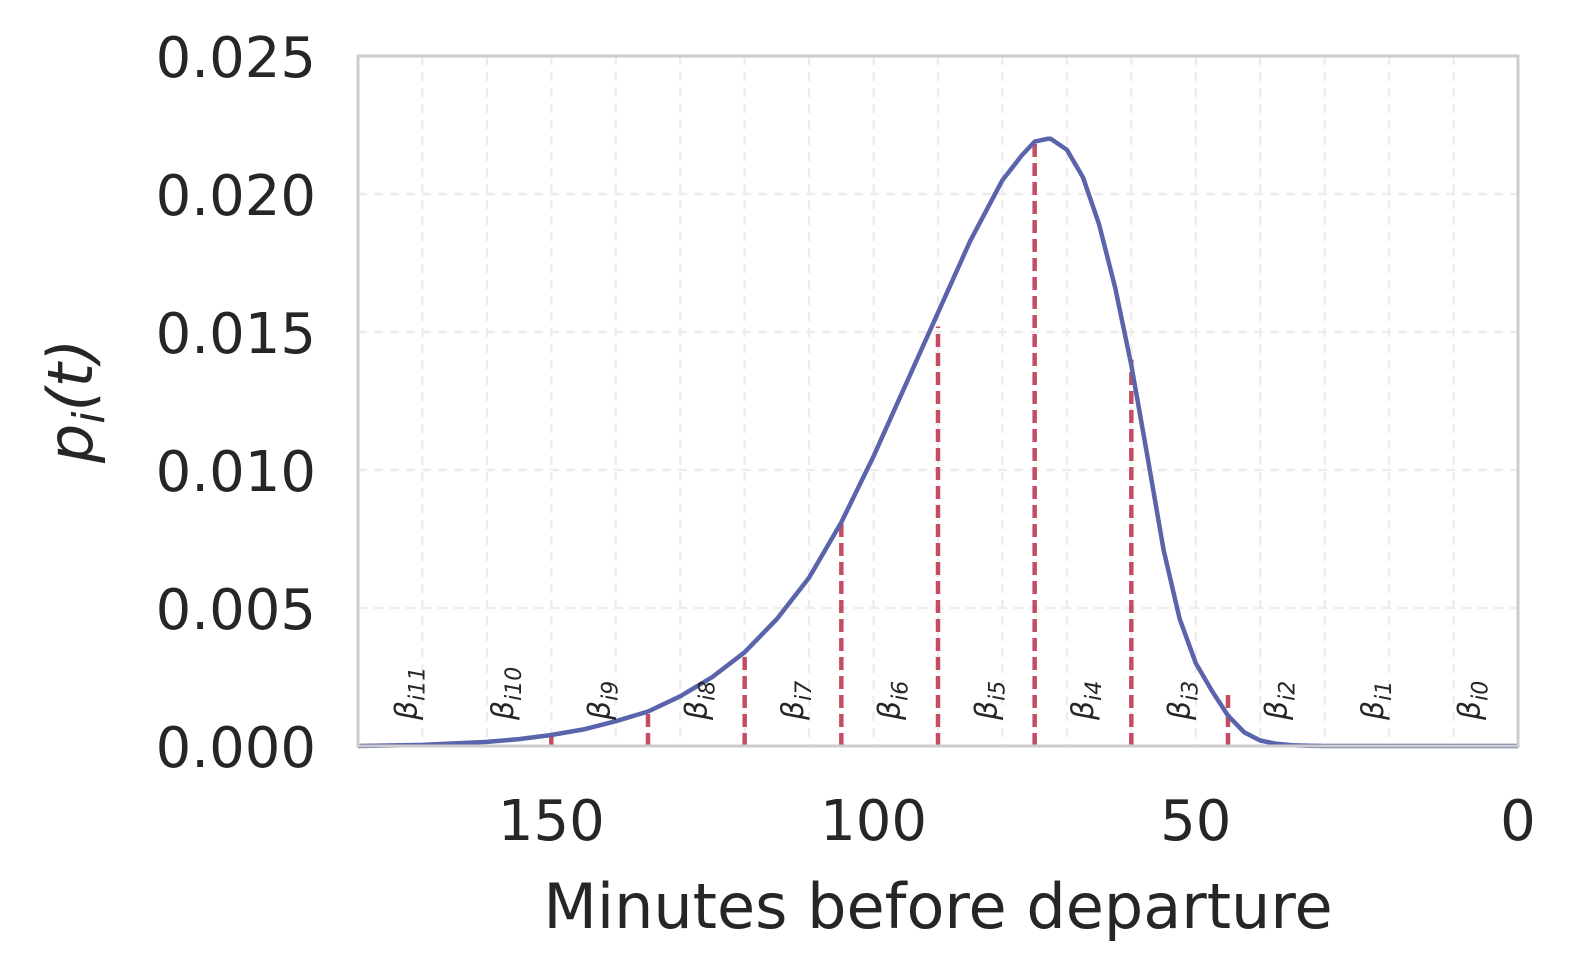  Describe the element at coordinates (893, 701) in the screenshot. I see `beta-annotation: βi6` at that location.